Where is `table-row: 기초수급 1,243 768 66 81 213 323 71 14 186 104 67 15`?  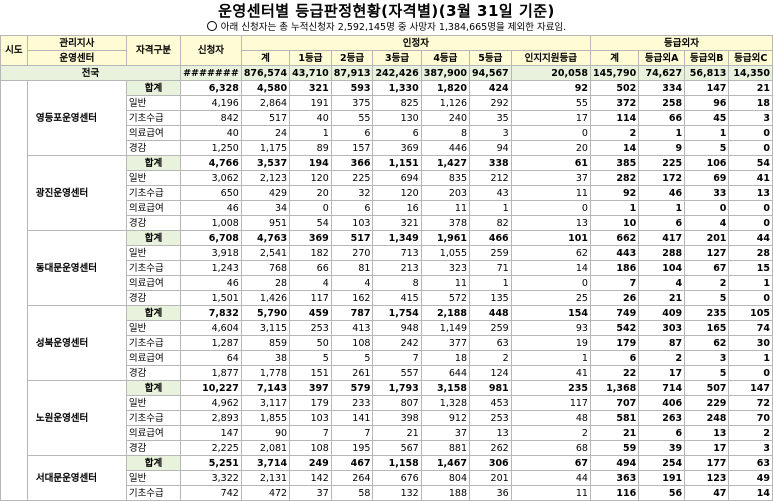
table-row: 기초수급 1,243 768 66 81 213 323 71 14 186 104 67 15 is located at coordinates (387, 268).